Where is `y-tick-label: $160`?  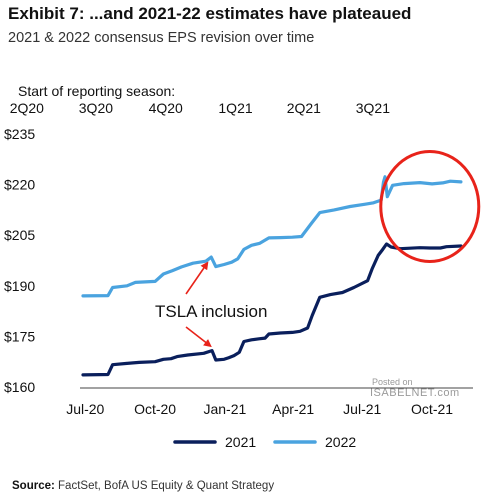
y-tick-label: $160 is located at coordinates (19, 387).